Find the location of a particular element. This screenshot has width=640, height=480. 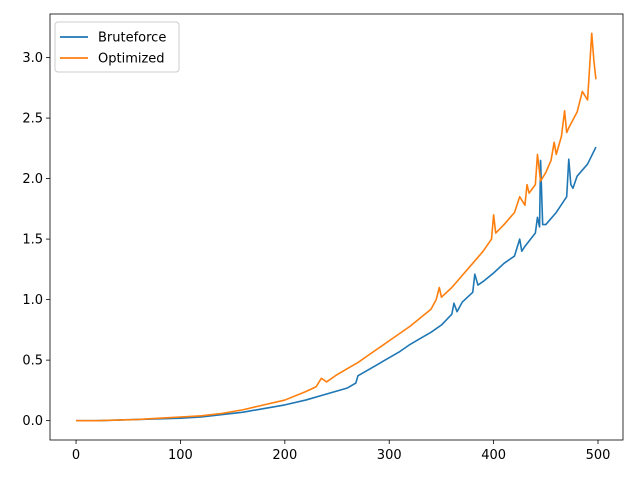

y-tick-label: 3.0 is located at coordinates (32, 58).